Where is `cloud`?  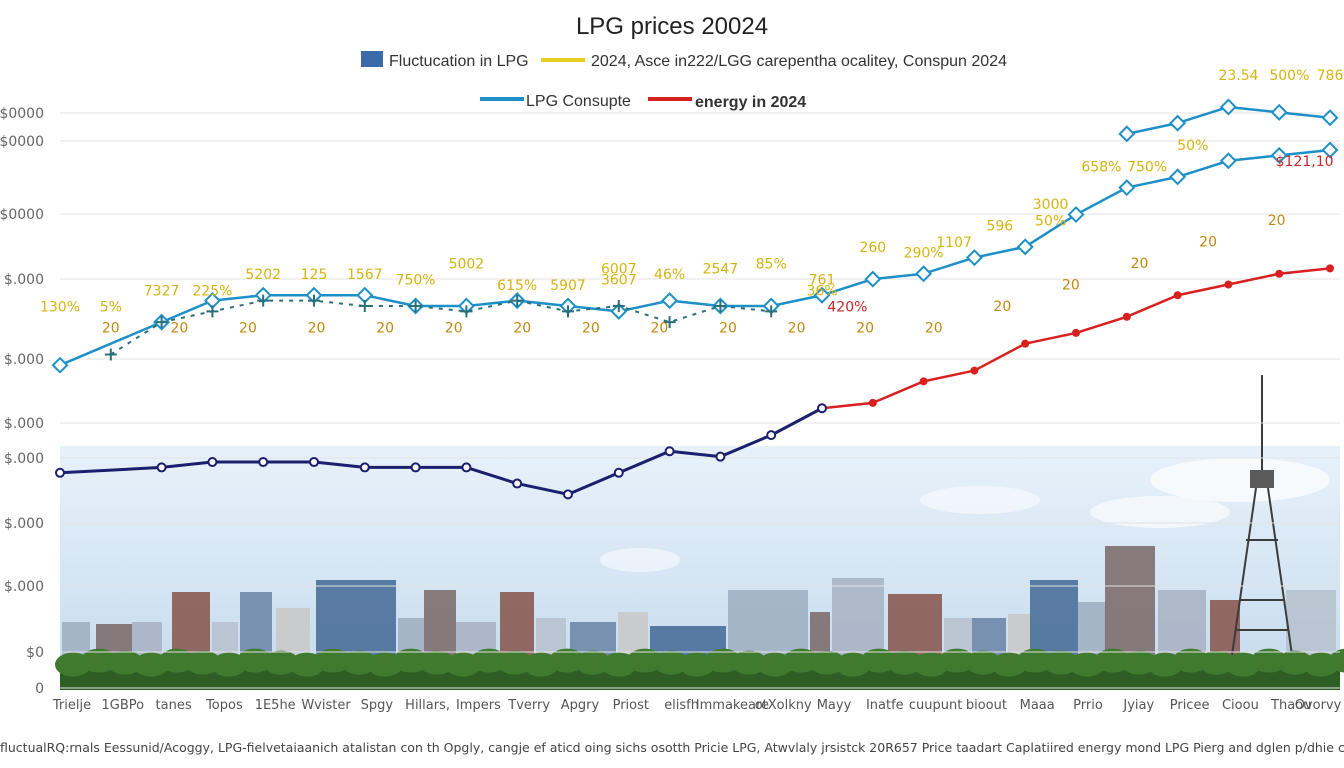
cloud is located at coordinates (980, 500).